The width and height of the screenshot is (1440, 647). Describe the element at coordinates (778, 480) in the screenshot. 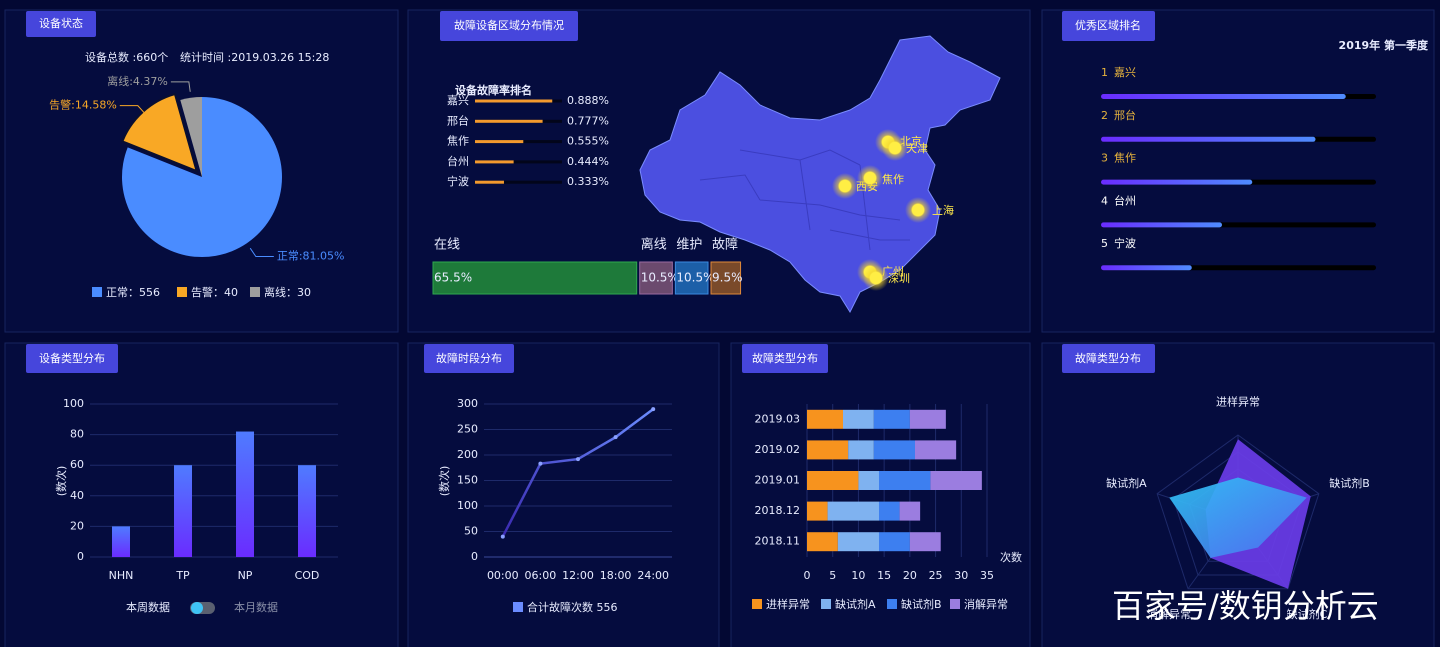

I see `y-tick-label: 2019.01` at that location.